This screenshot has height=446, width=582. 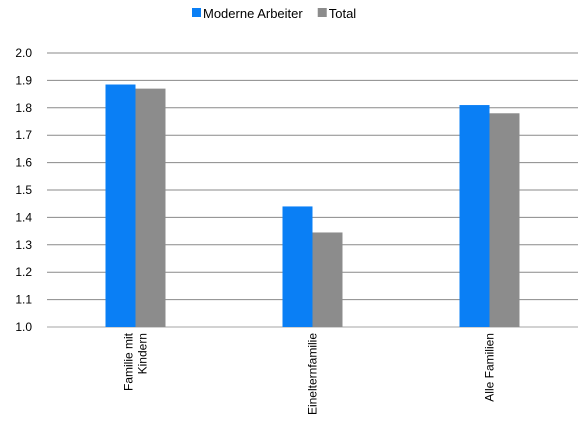 I want to click on y-tick-label: 1.4, so click(x=23, y=217).